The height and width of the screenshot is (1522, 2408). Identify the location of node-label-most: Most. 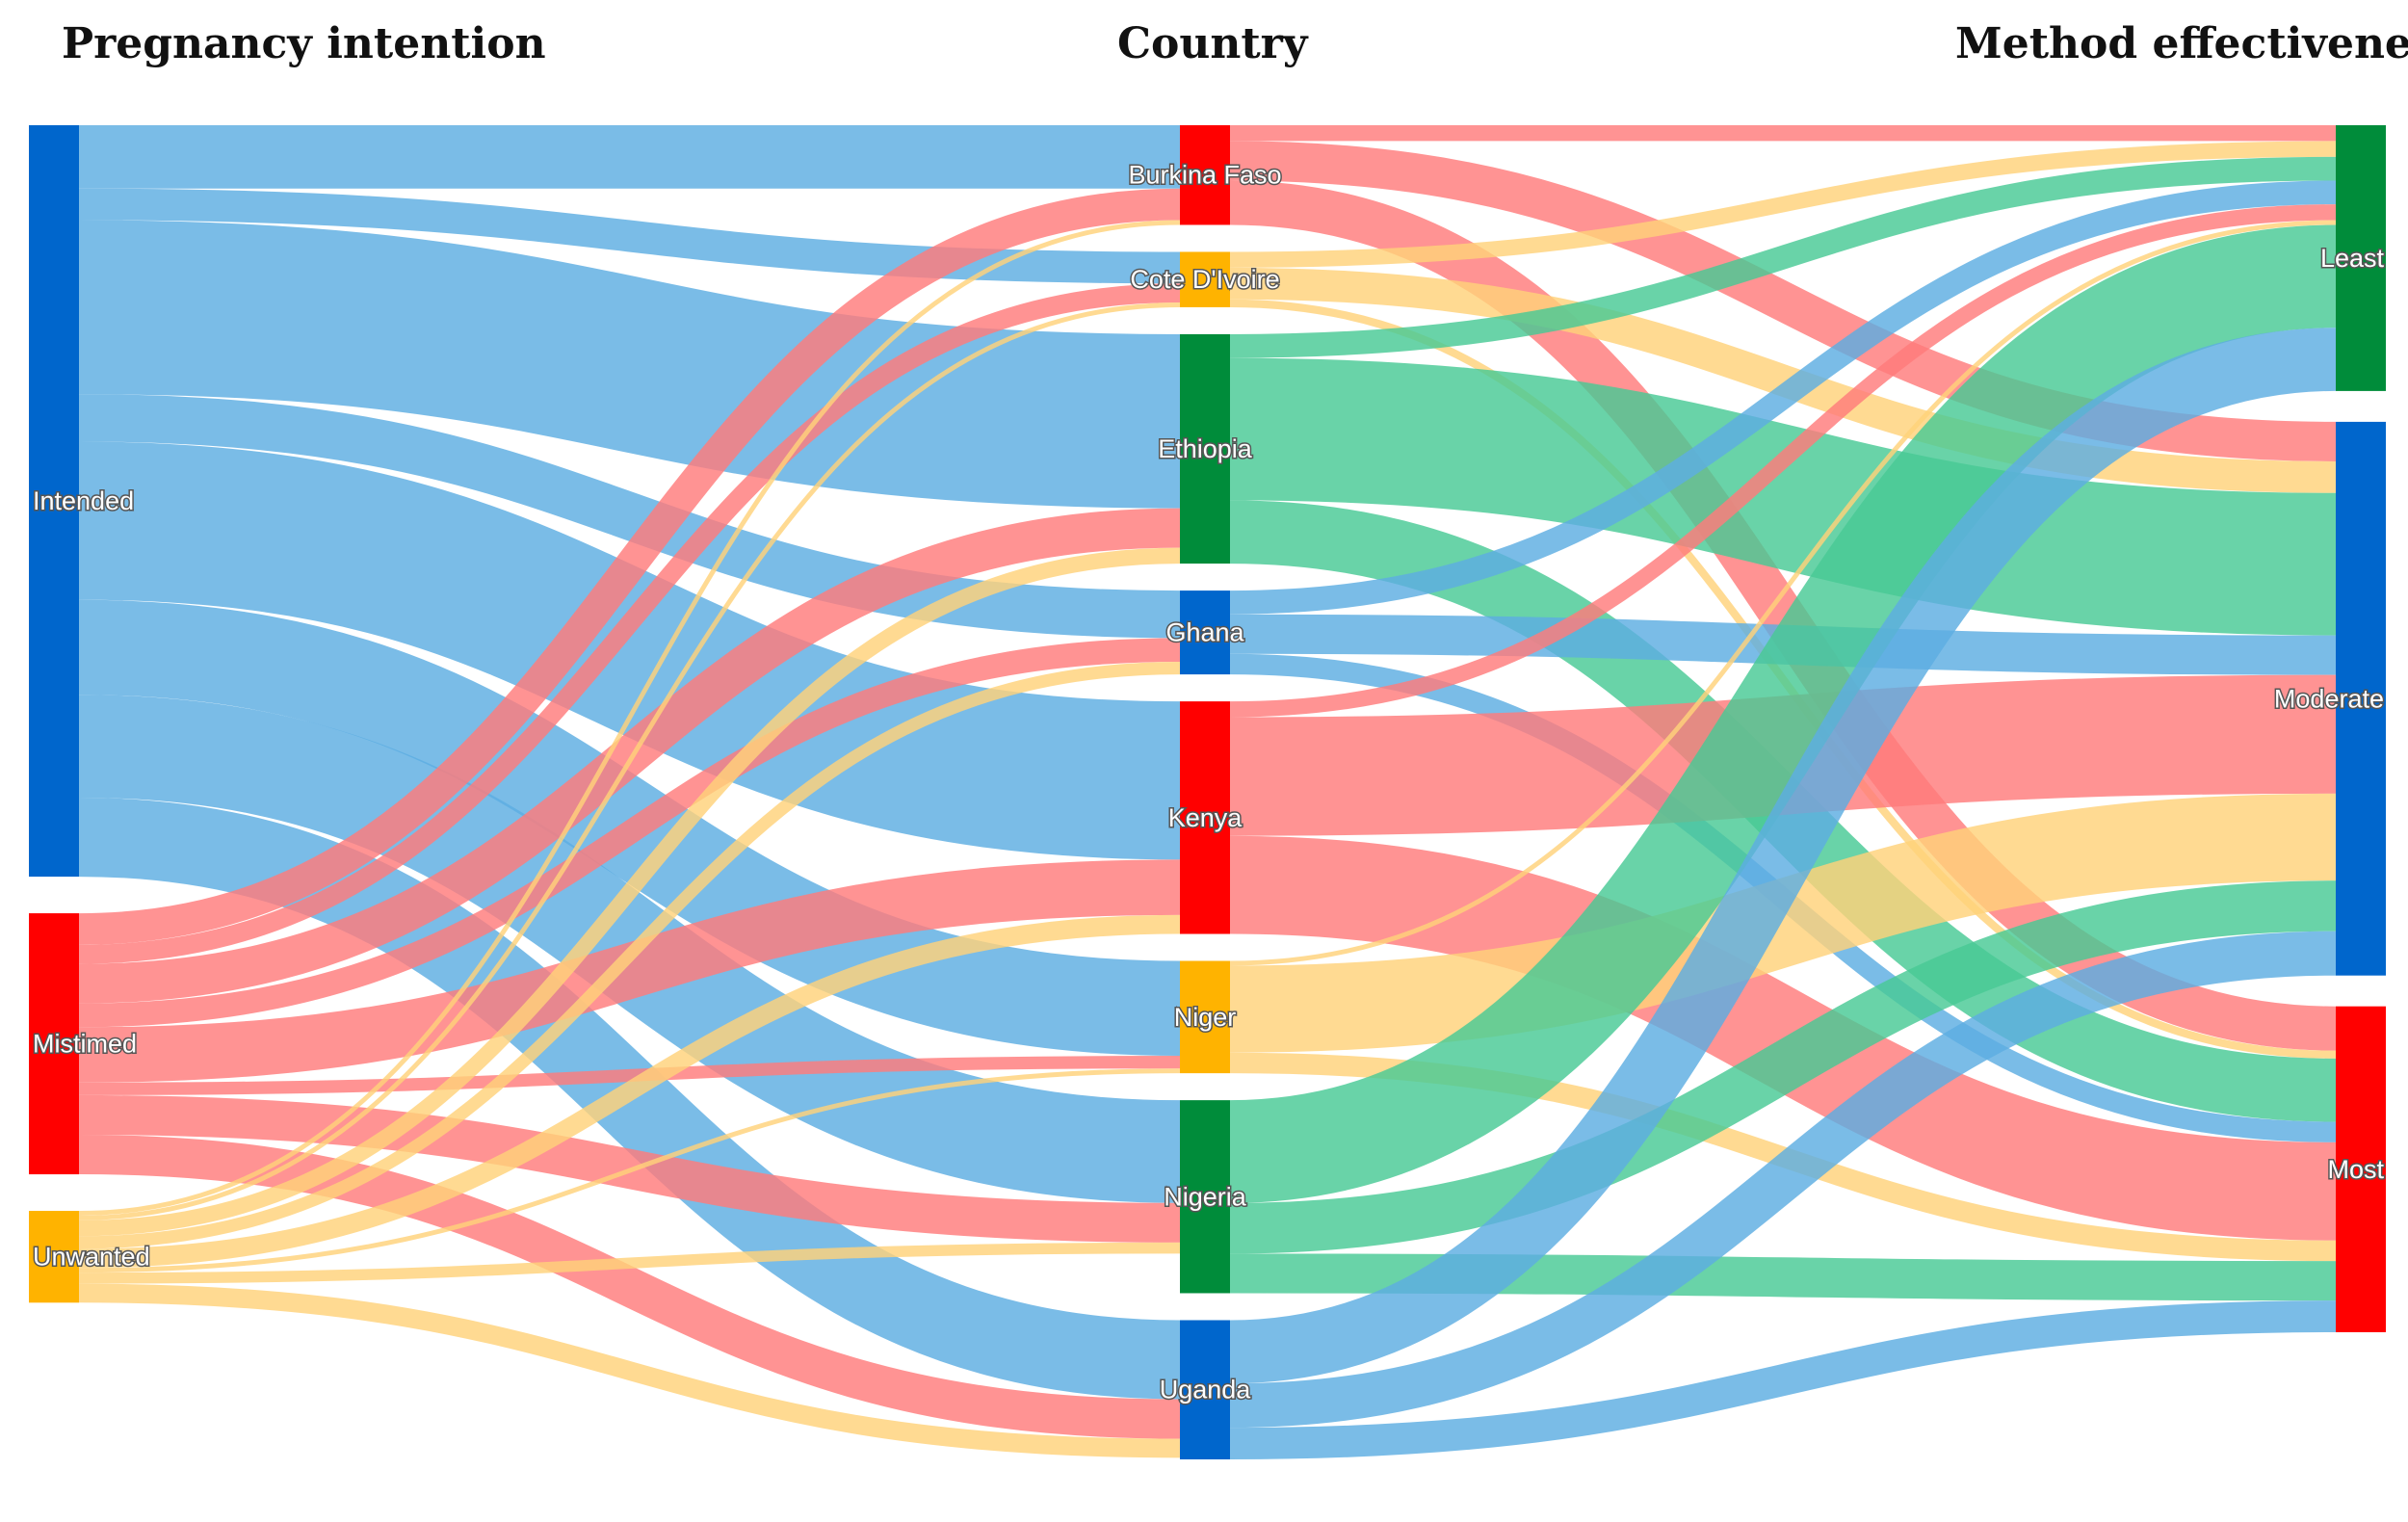
(2355, 1170).